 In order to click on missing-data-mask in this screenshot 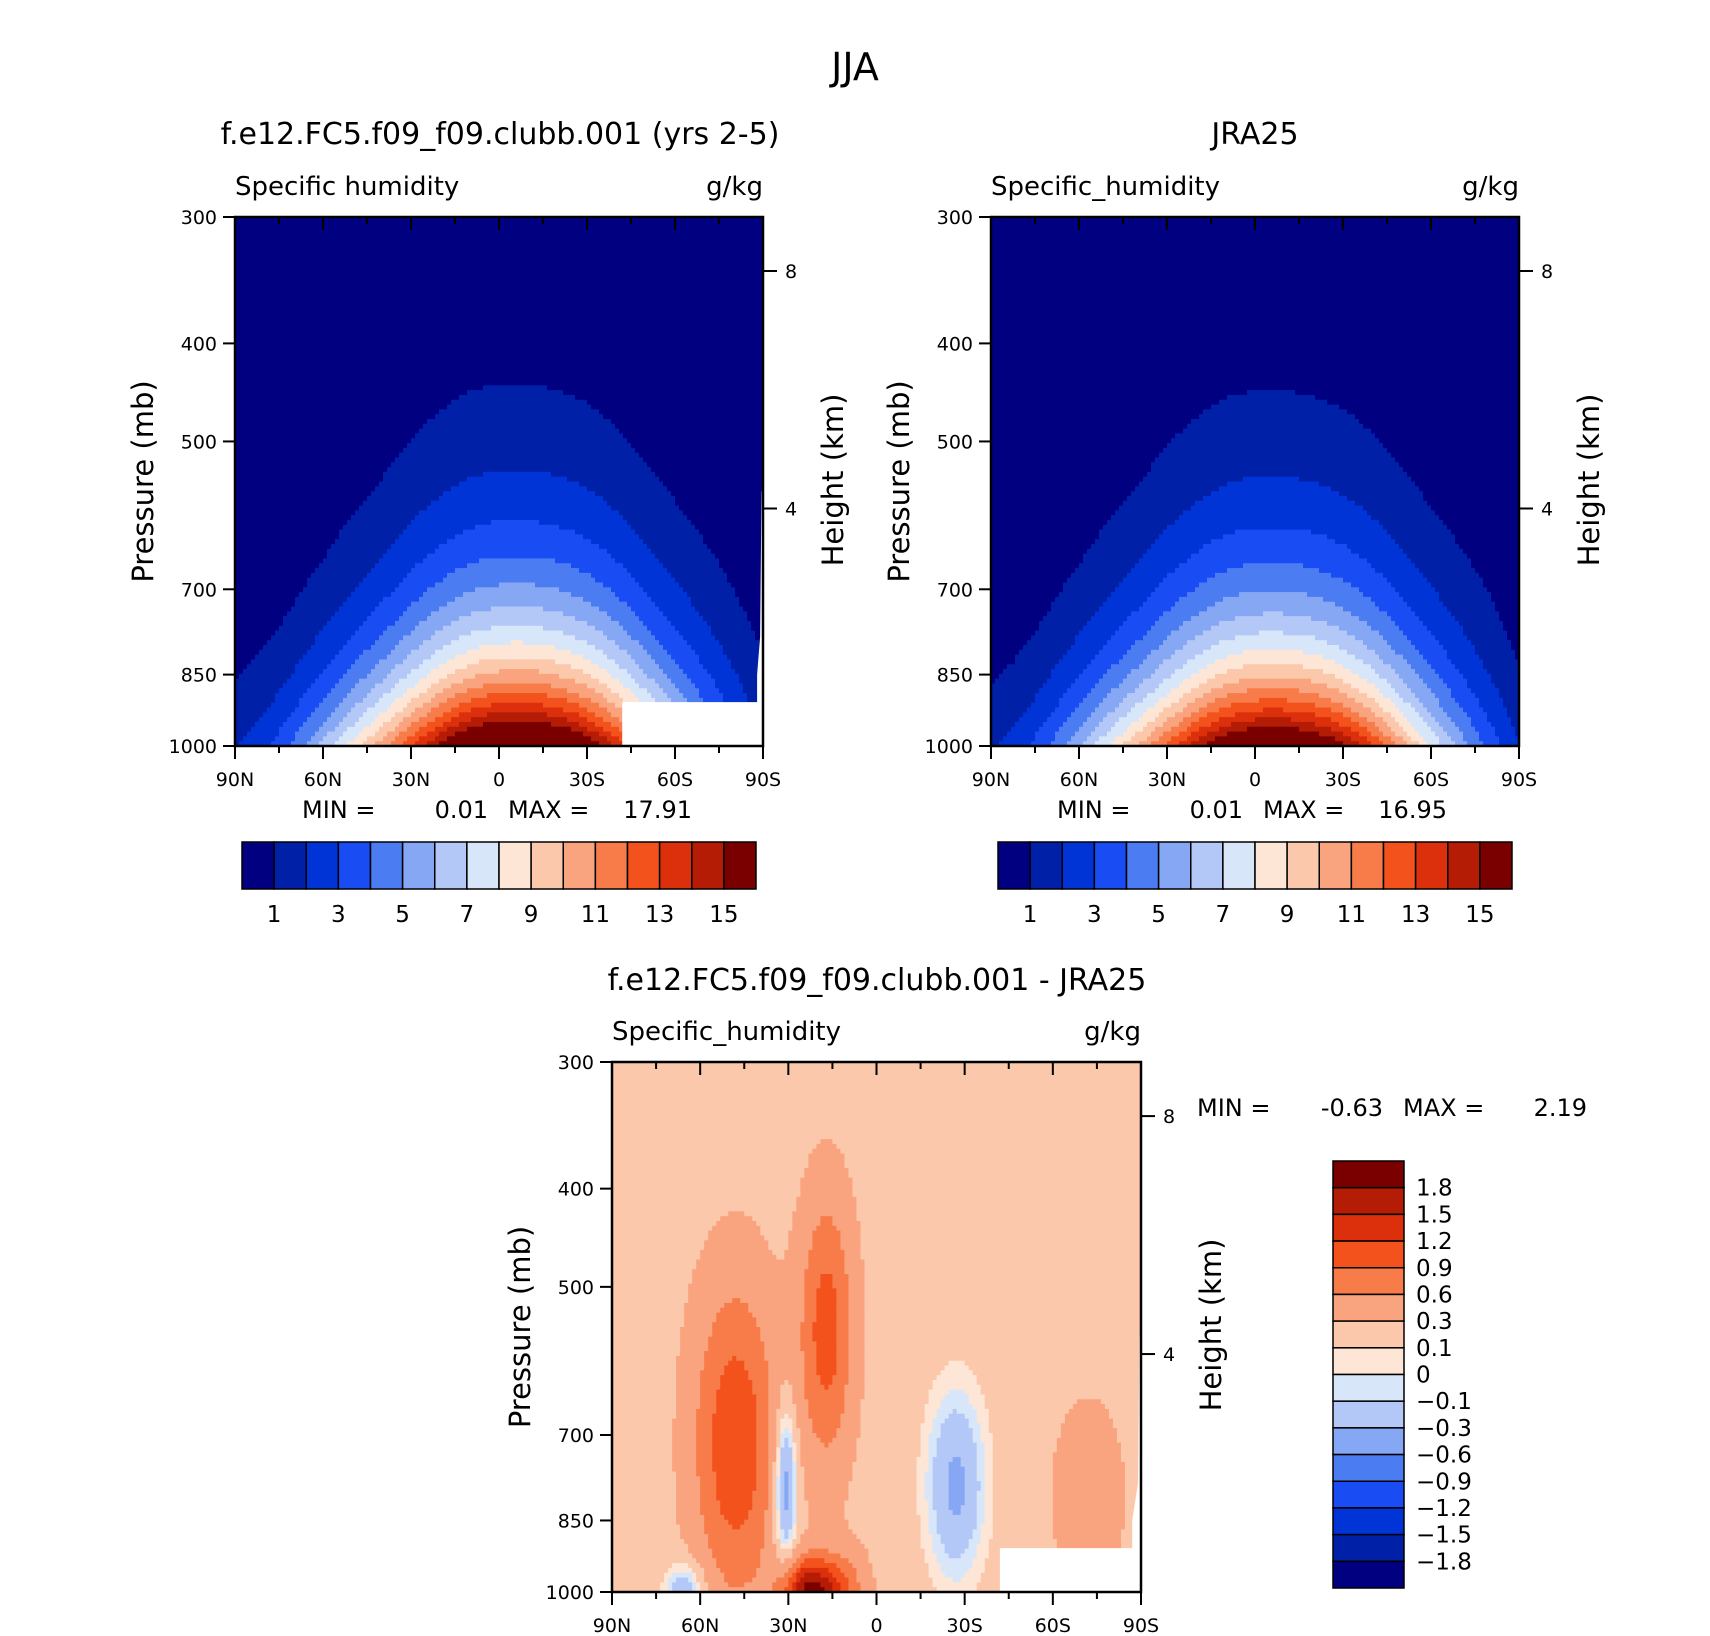, I will do `click(1070, 1464)`.